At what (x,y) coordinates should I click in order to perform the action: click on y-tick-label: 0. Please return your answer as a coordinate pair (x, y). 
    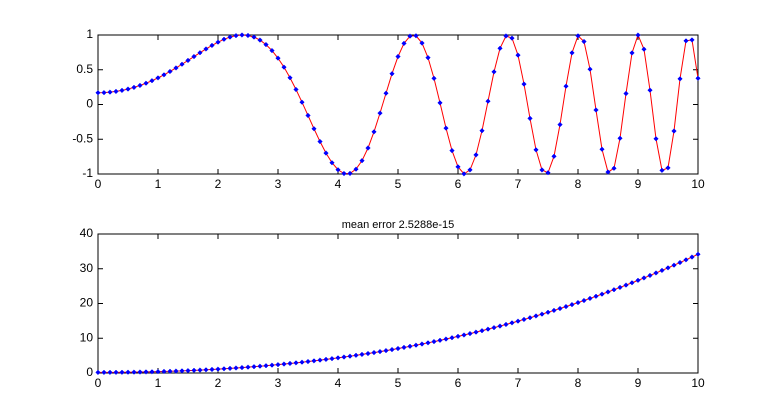
    Looking at the image, I should click on (89, 104).